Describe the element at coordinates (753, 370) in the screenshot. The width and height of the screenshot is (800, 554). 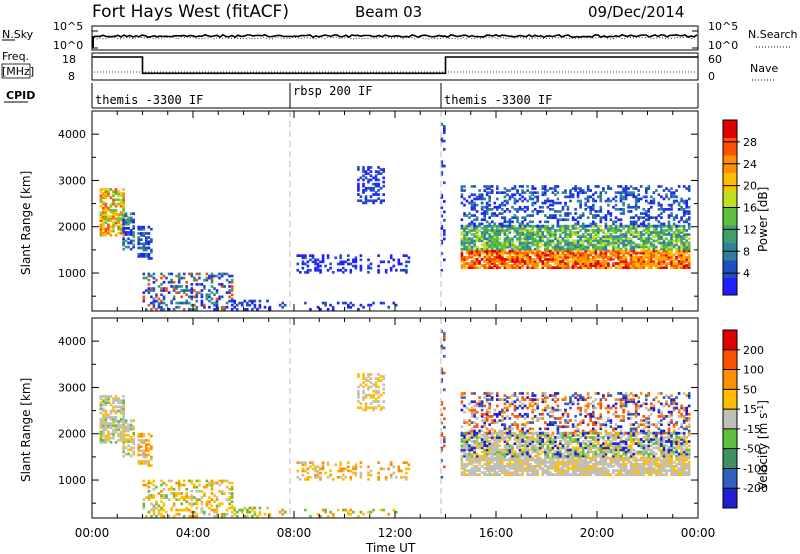
I see `colorbar-tick: 100` at that location.